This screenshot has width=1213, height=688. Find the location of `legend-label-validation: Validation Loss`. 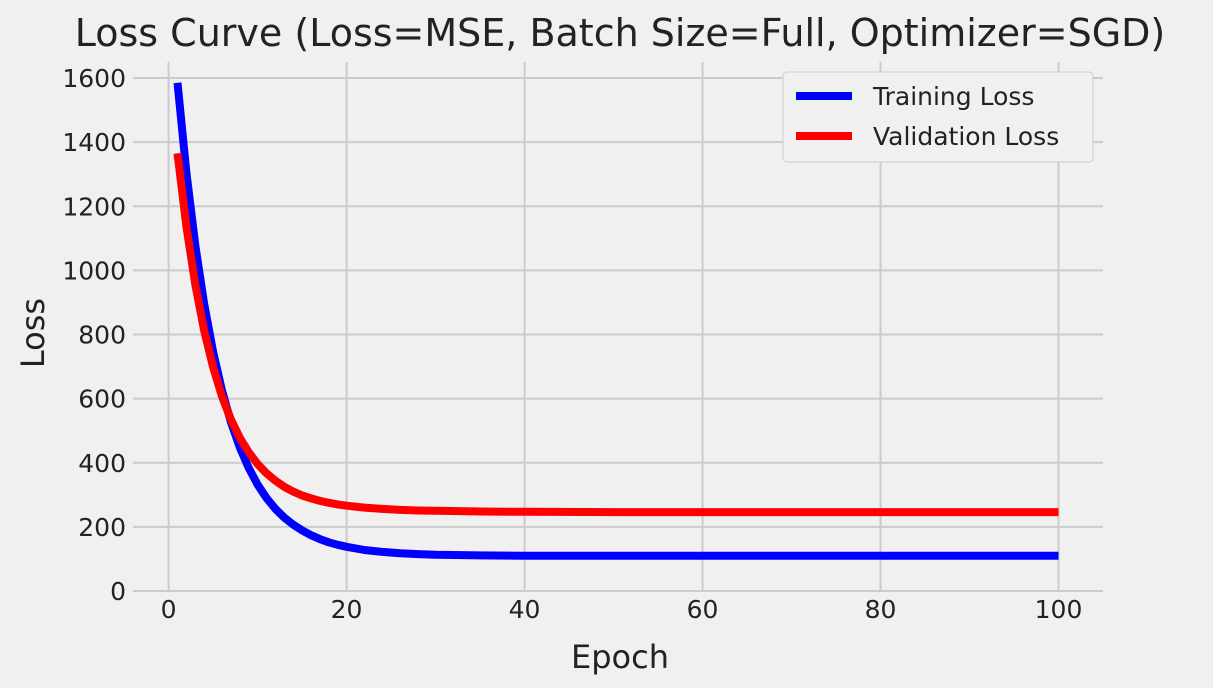

legend-label-validation: Validation Loss is located at coordinates (966, 136).